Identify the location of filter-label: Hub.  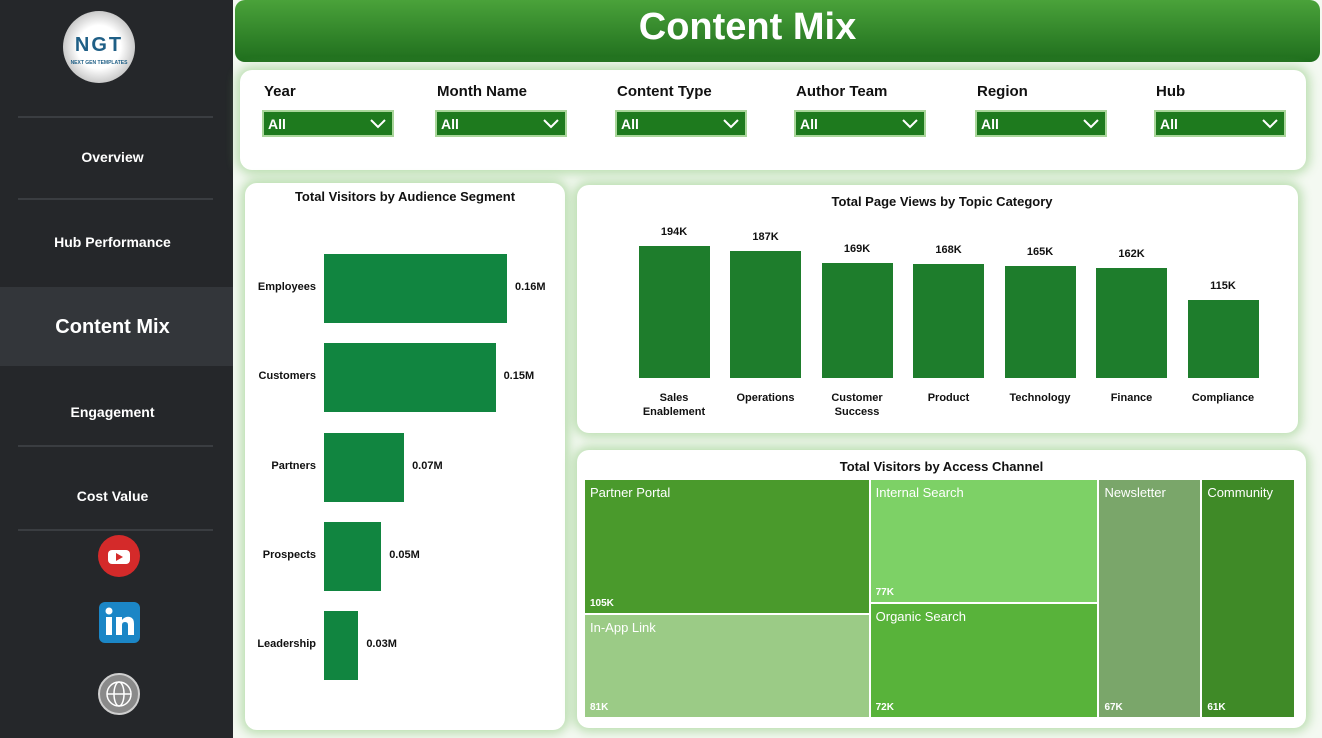
(1171, 91).